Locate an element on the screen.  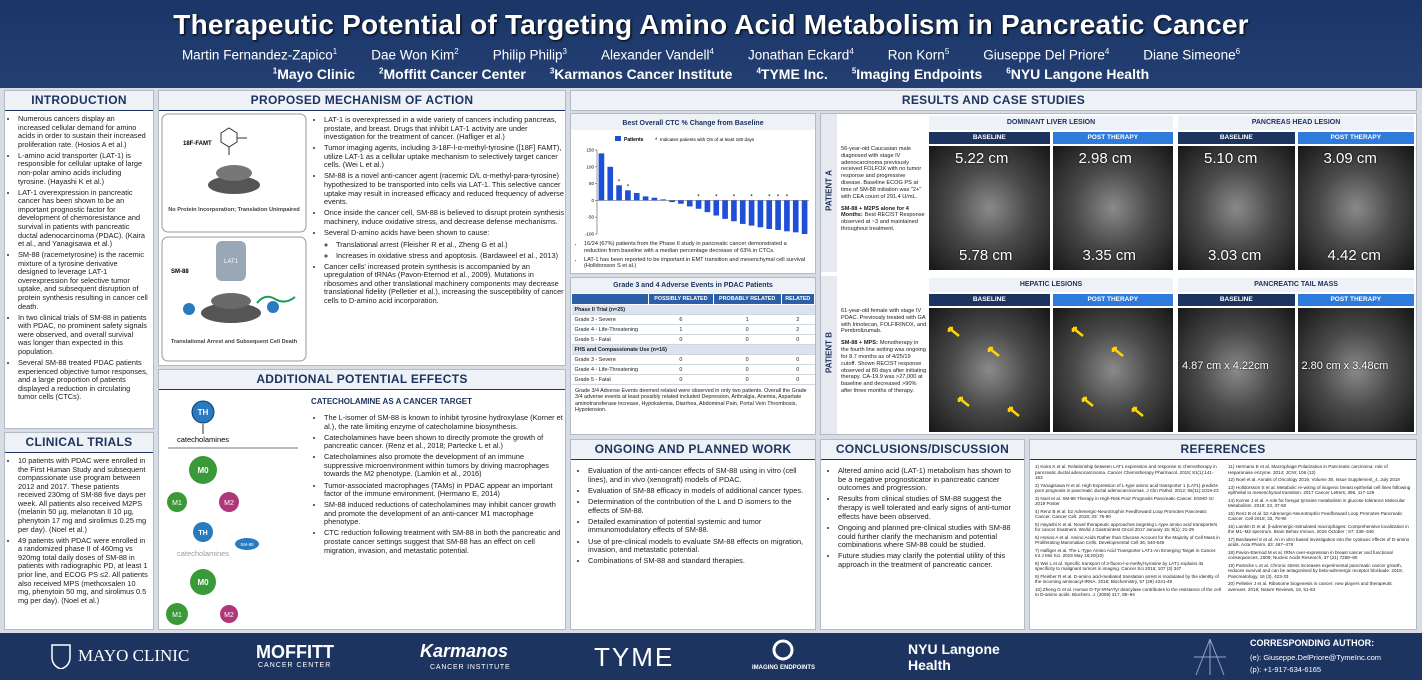
lesion-title: PANCREAS HEAD LESION is located at coordinates (1296, 123).